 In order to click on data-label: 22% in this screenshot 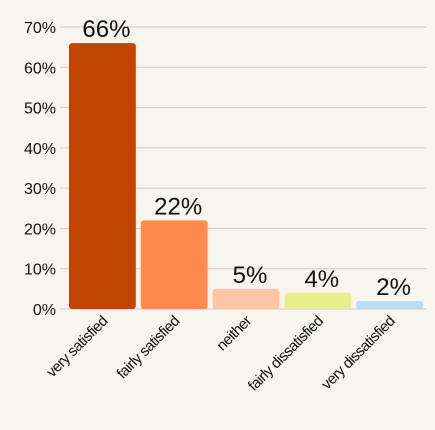, I will do `click(178, 206)`.